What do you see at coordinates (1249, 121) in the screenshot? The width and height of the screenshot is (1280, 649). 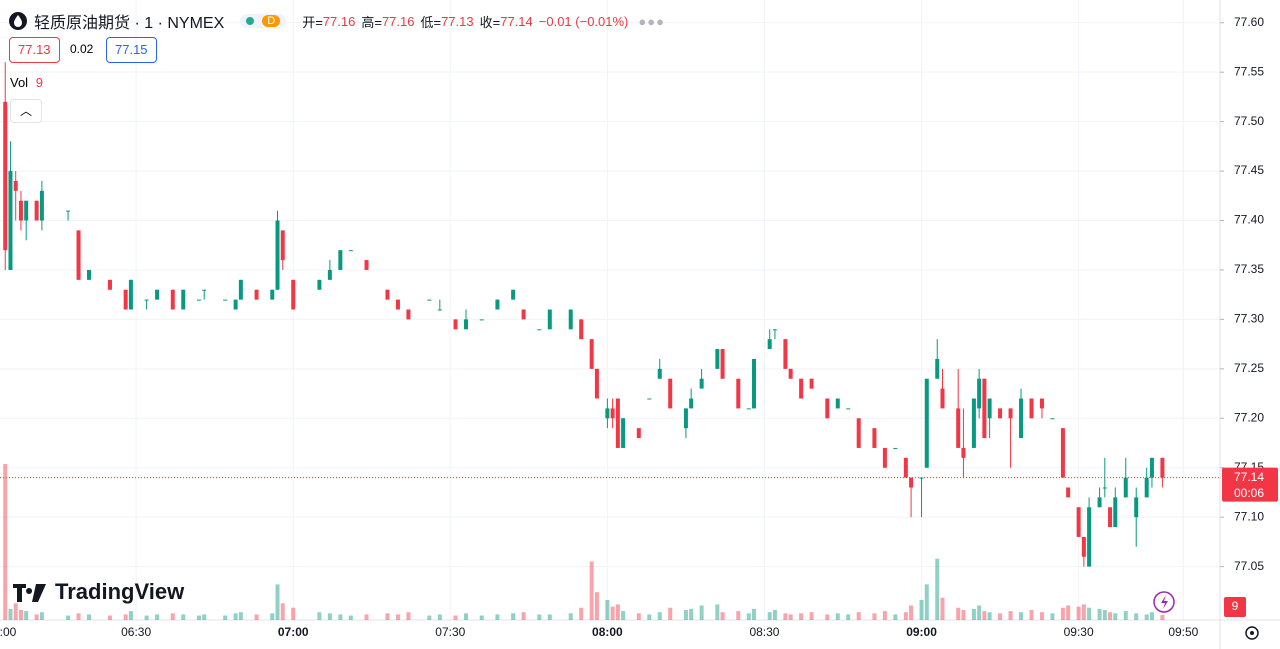 I see `y-tick-label: 77.50` at bounding box center [1249, 121].